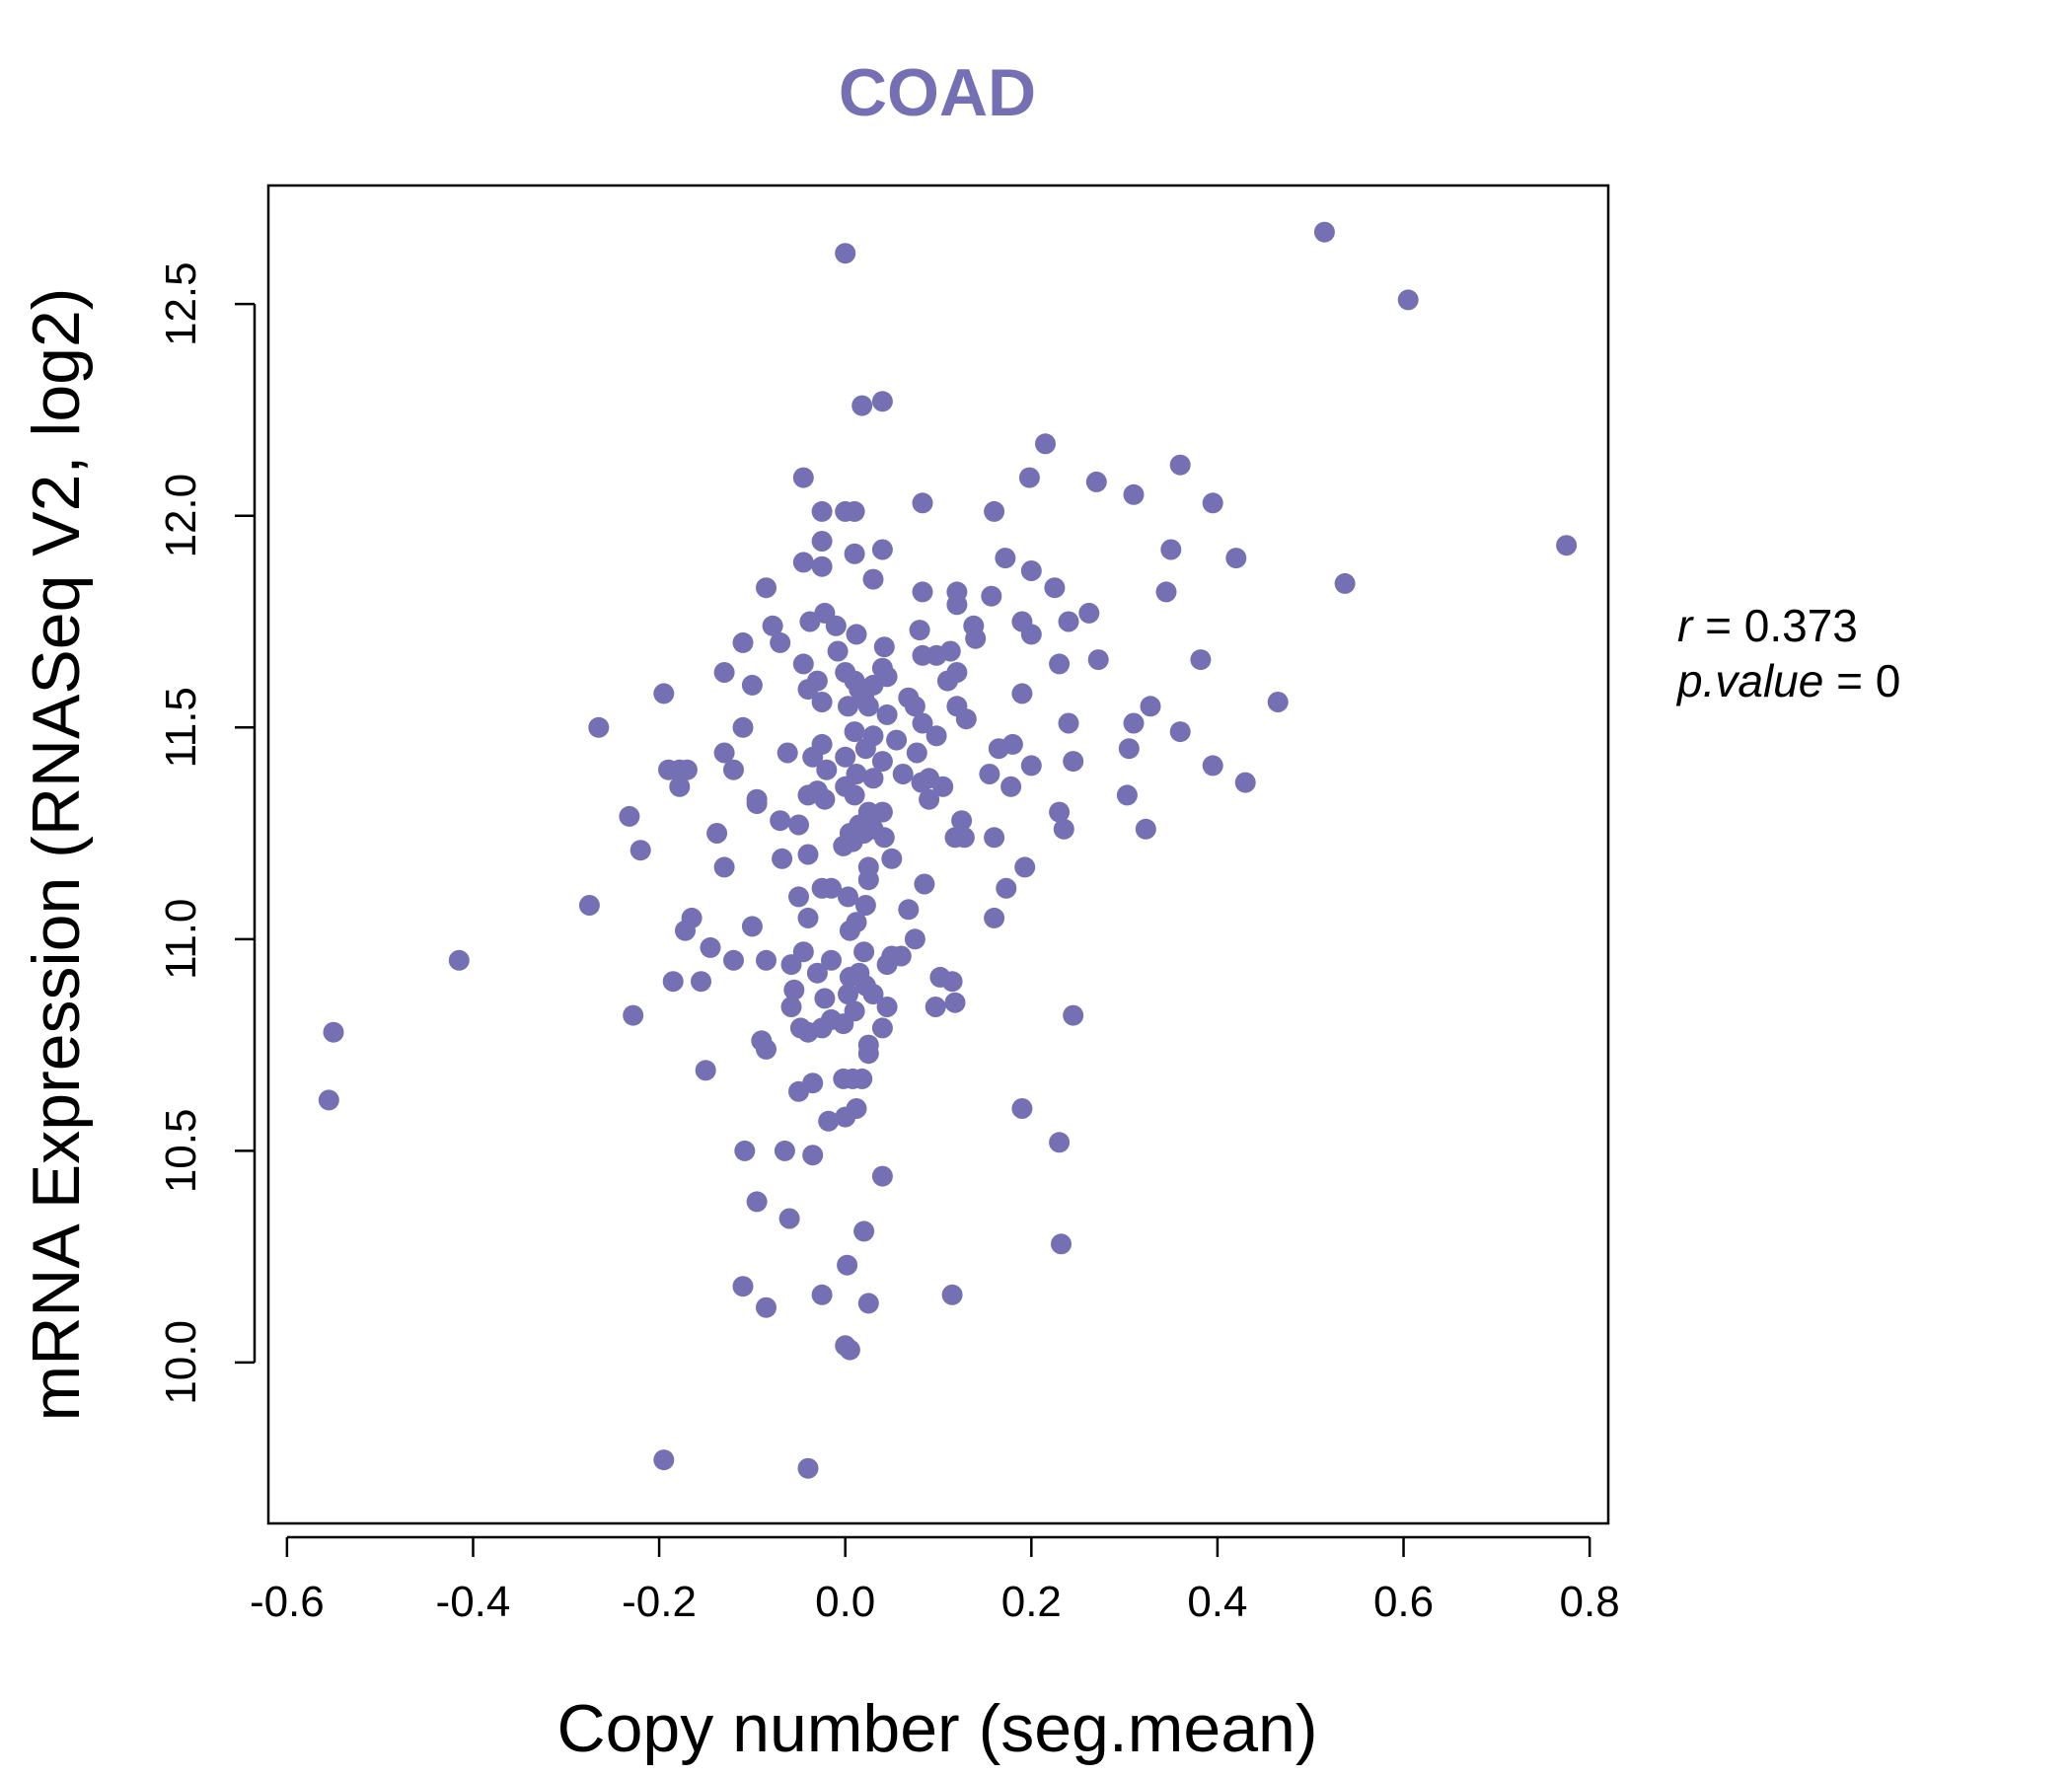 Image resolution: width=2072 pixels, height=1776 pixels. I want to click on y-axis: 10.0 10.5 11.0 11.5 12.0 12.5, so click(207, 833).